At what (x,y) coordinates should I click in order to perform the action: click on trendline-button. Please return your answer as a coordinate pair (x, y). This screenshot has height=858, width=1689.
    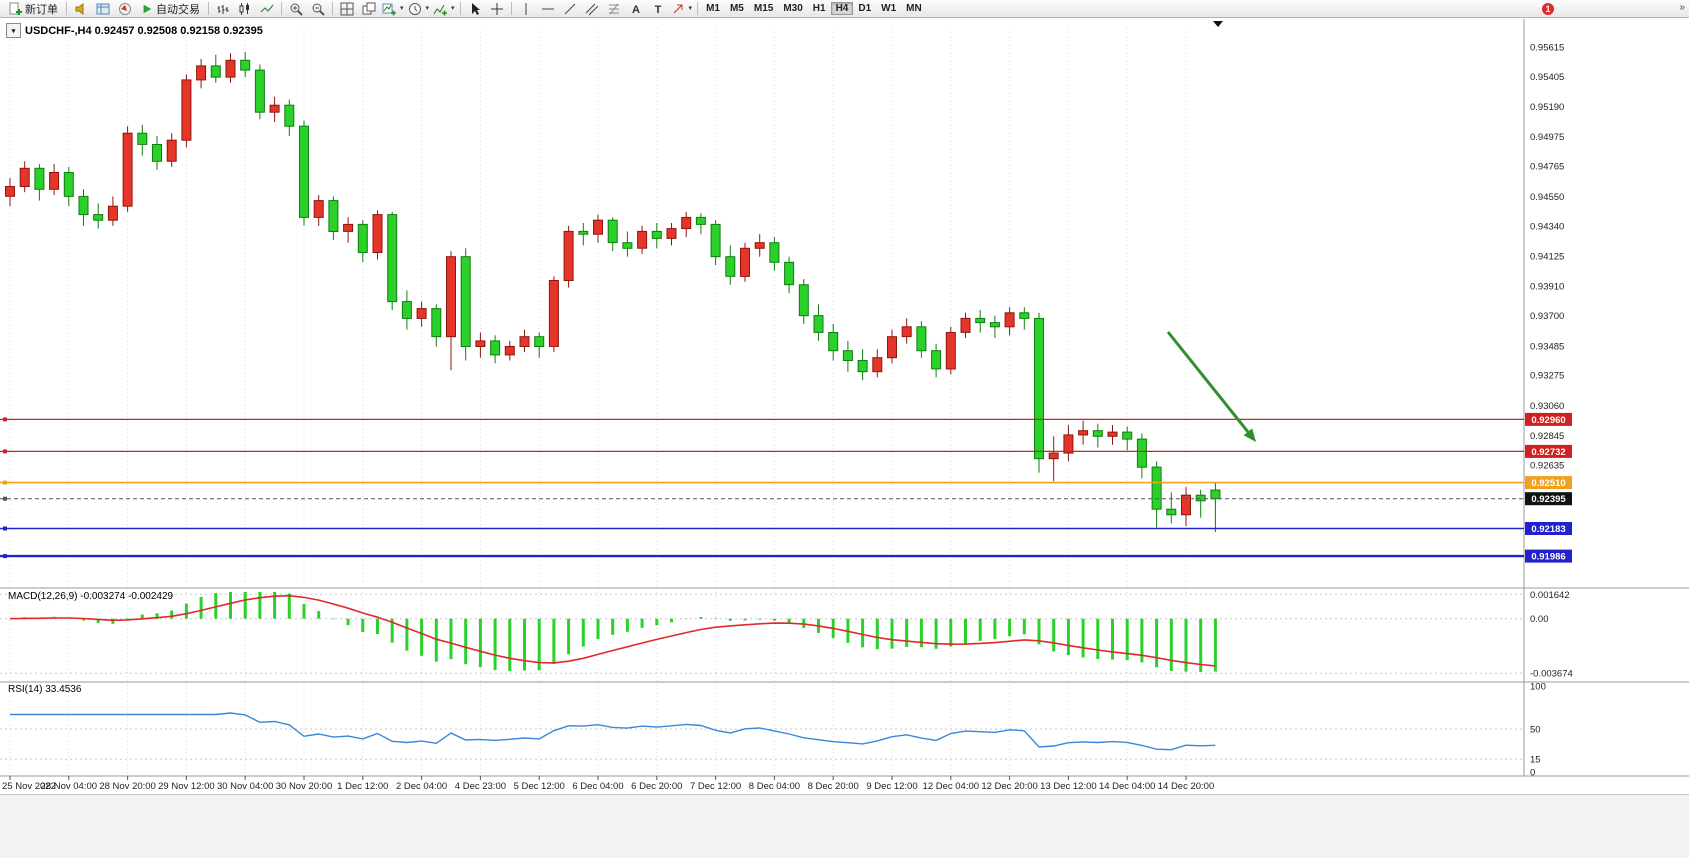
    Looking at the image, I should click on (570, 9).